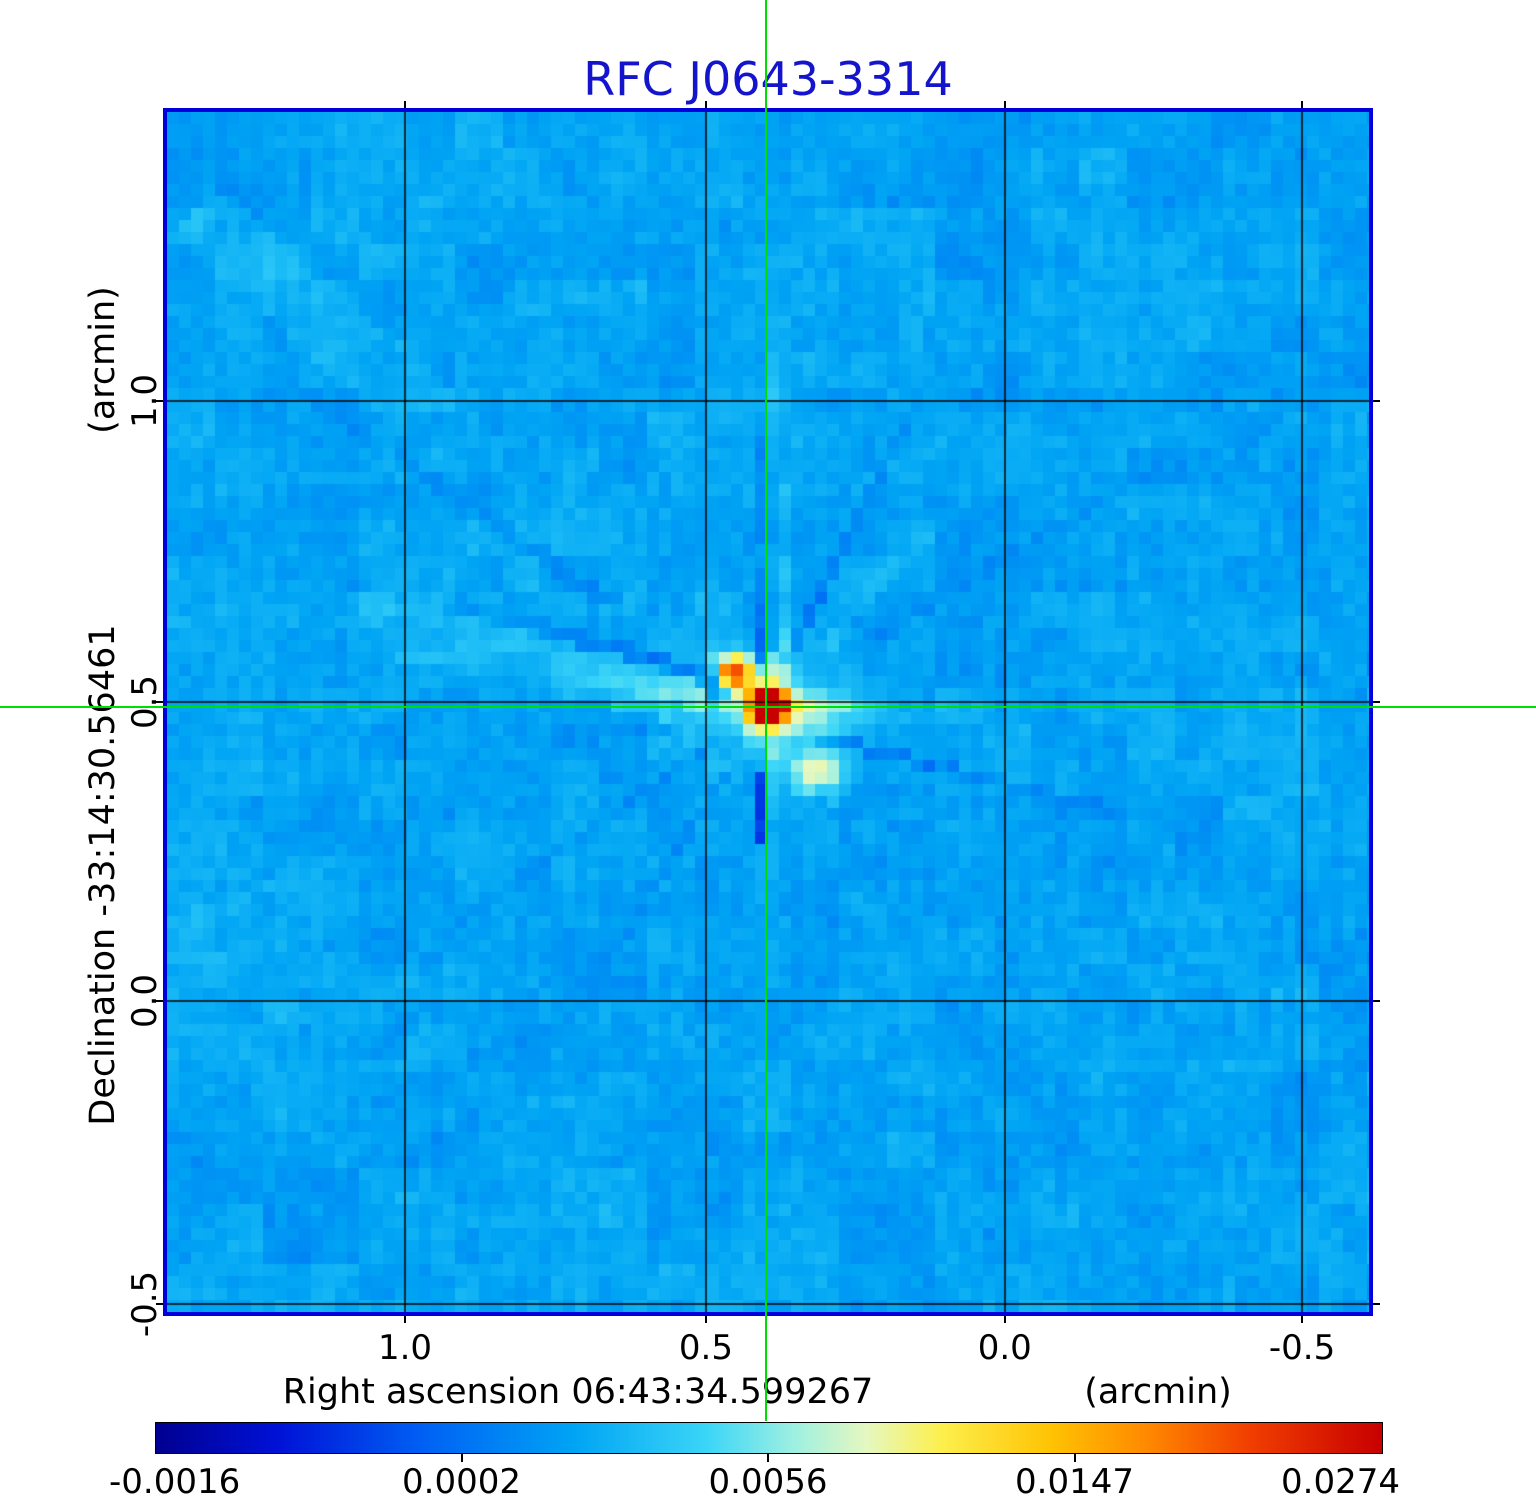 This screenshot has height=1511, width=1536. What do you see at coordinates (578, 1392) in the screenshot?
I see `x-axis-label: Right ascension 06:43:34.599267` at bounding box center [578, 1392].